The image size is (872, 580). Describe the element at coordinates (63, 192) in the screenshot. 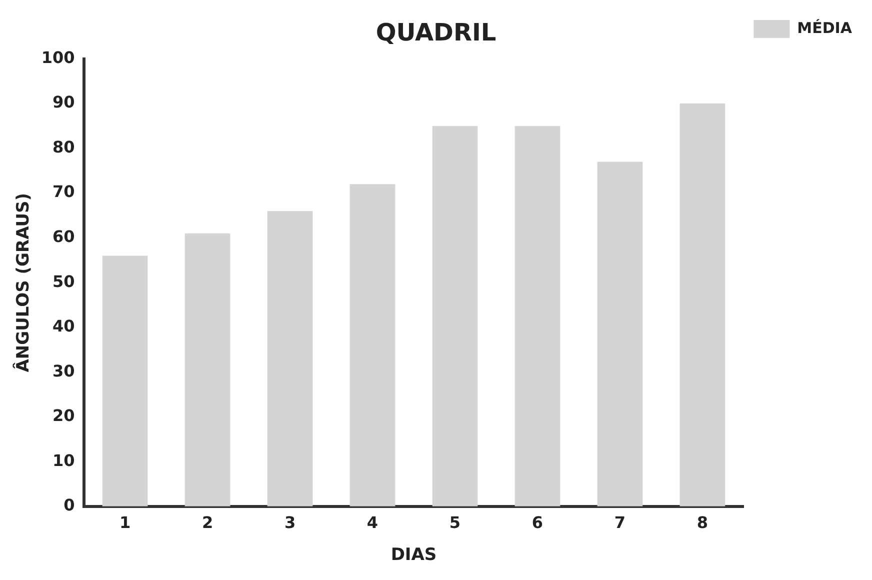

I see `y-tick-label: 70` at that location.